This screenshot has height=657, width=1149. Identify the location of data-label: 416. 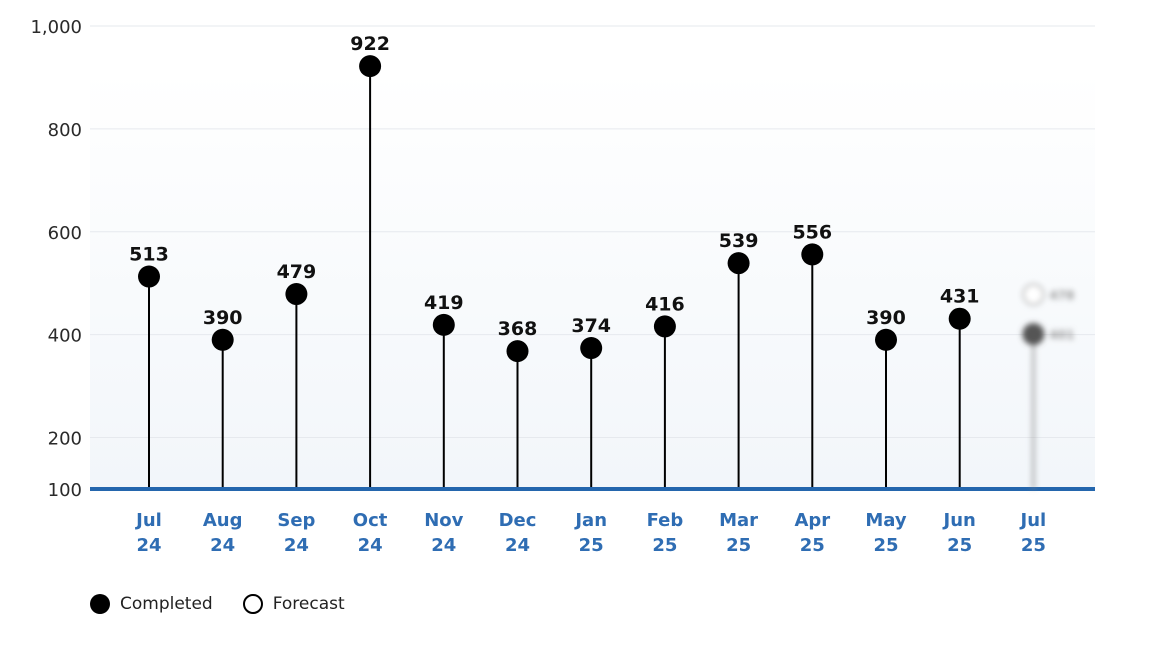
(665, 304).